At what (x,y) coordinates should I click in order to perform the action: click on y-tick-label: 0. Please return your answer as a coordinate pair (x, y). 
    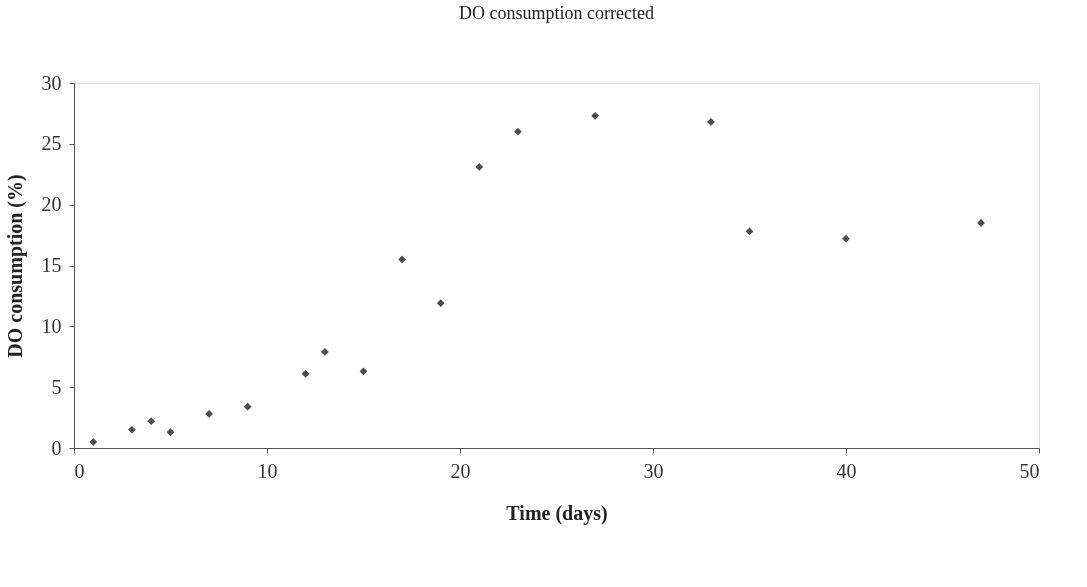
    Looking at the image, I should click on (56, 447).